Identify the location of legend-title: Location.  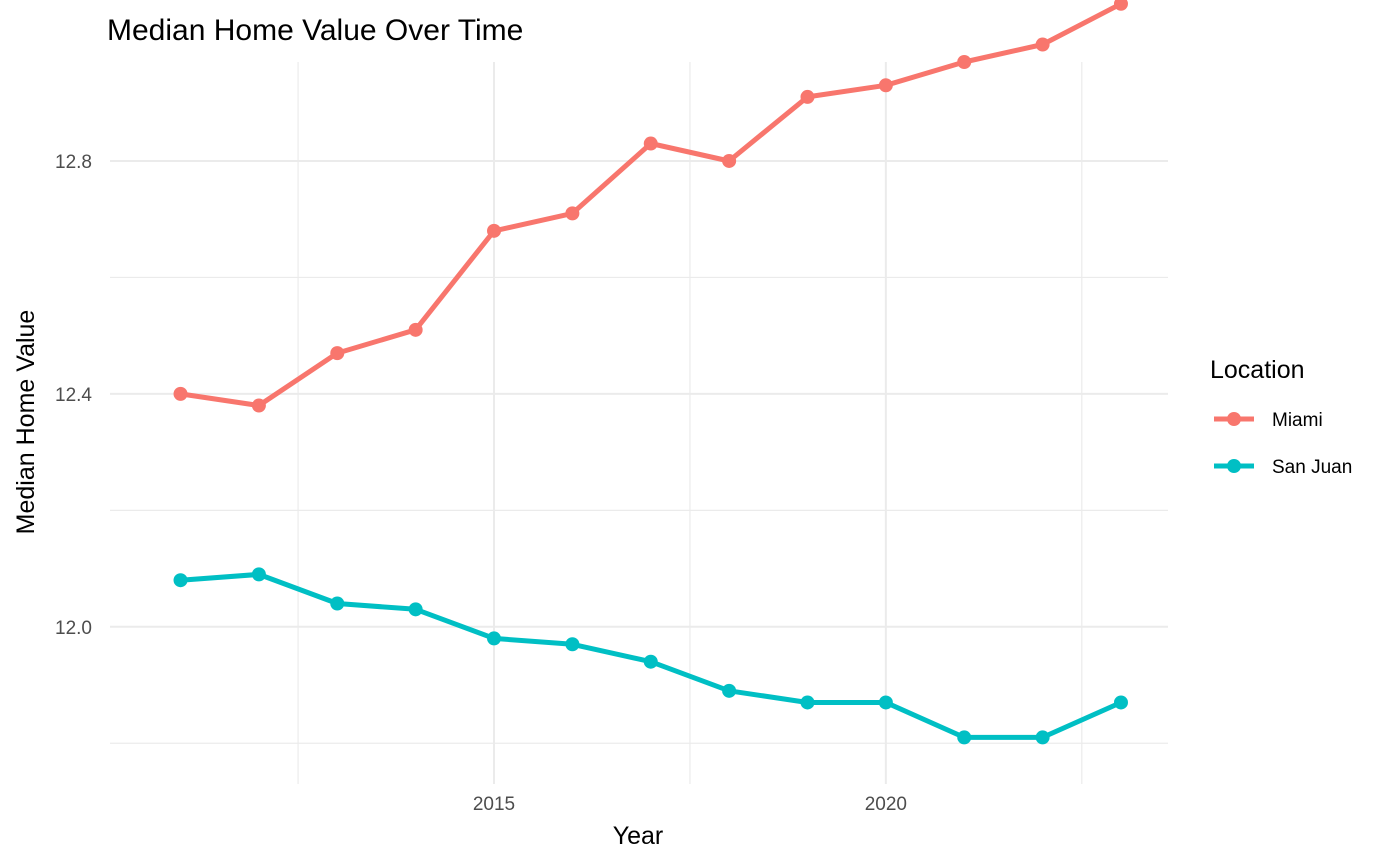
(1257, 370).